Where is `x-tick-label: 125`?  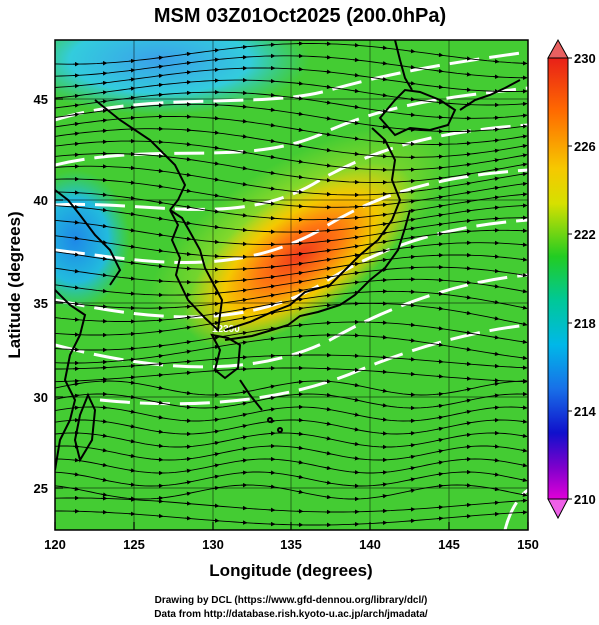 x-tick-label: 125 is located at coordinates (134, 544).